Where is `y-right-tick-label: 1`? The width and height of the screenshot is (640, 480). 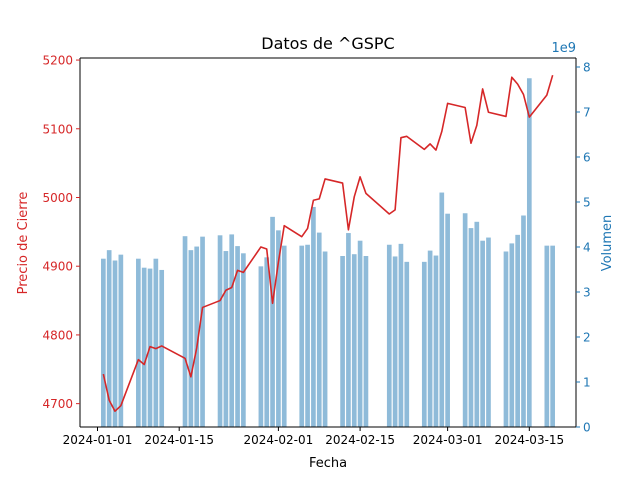
y-right-tick-label: 1 is located at coordinates (587, 383).